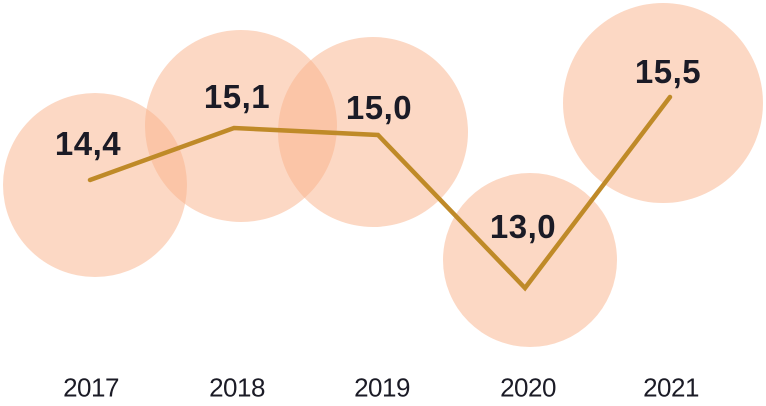 The height and width of the screenshot is (406, 766). What do you see at coordinates (95, 185) in the screenshot?
I see `bubble-2017` at bounding box center [95, 185].